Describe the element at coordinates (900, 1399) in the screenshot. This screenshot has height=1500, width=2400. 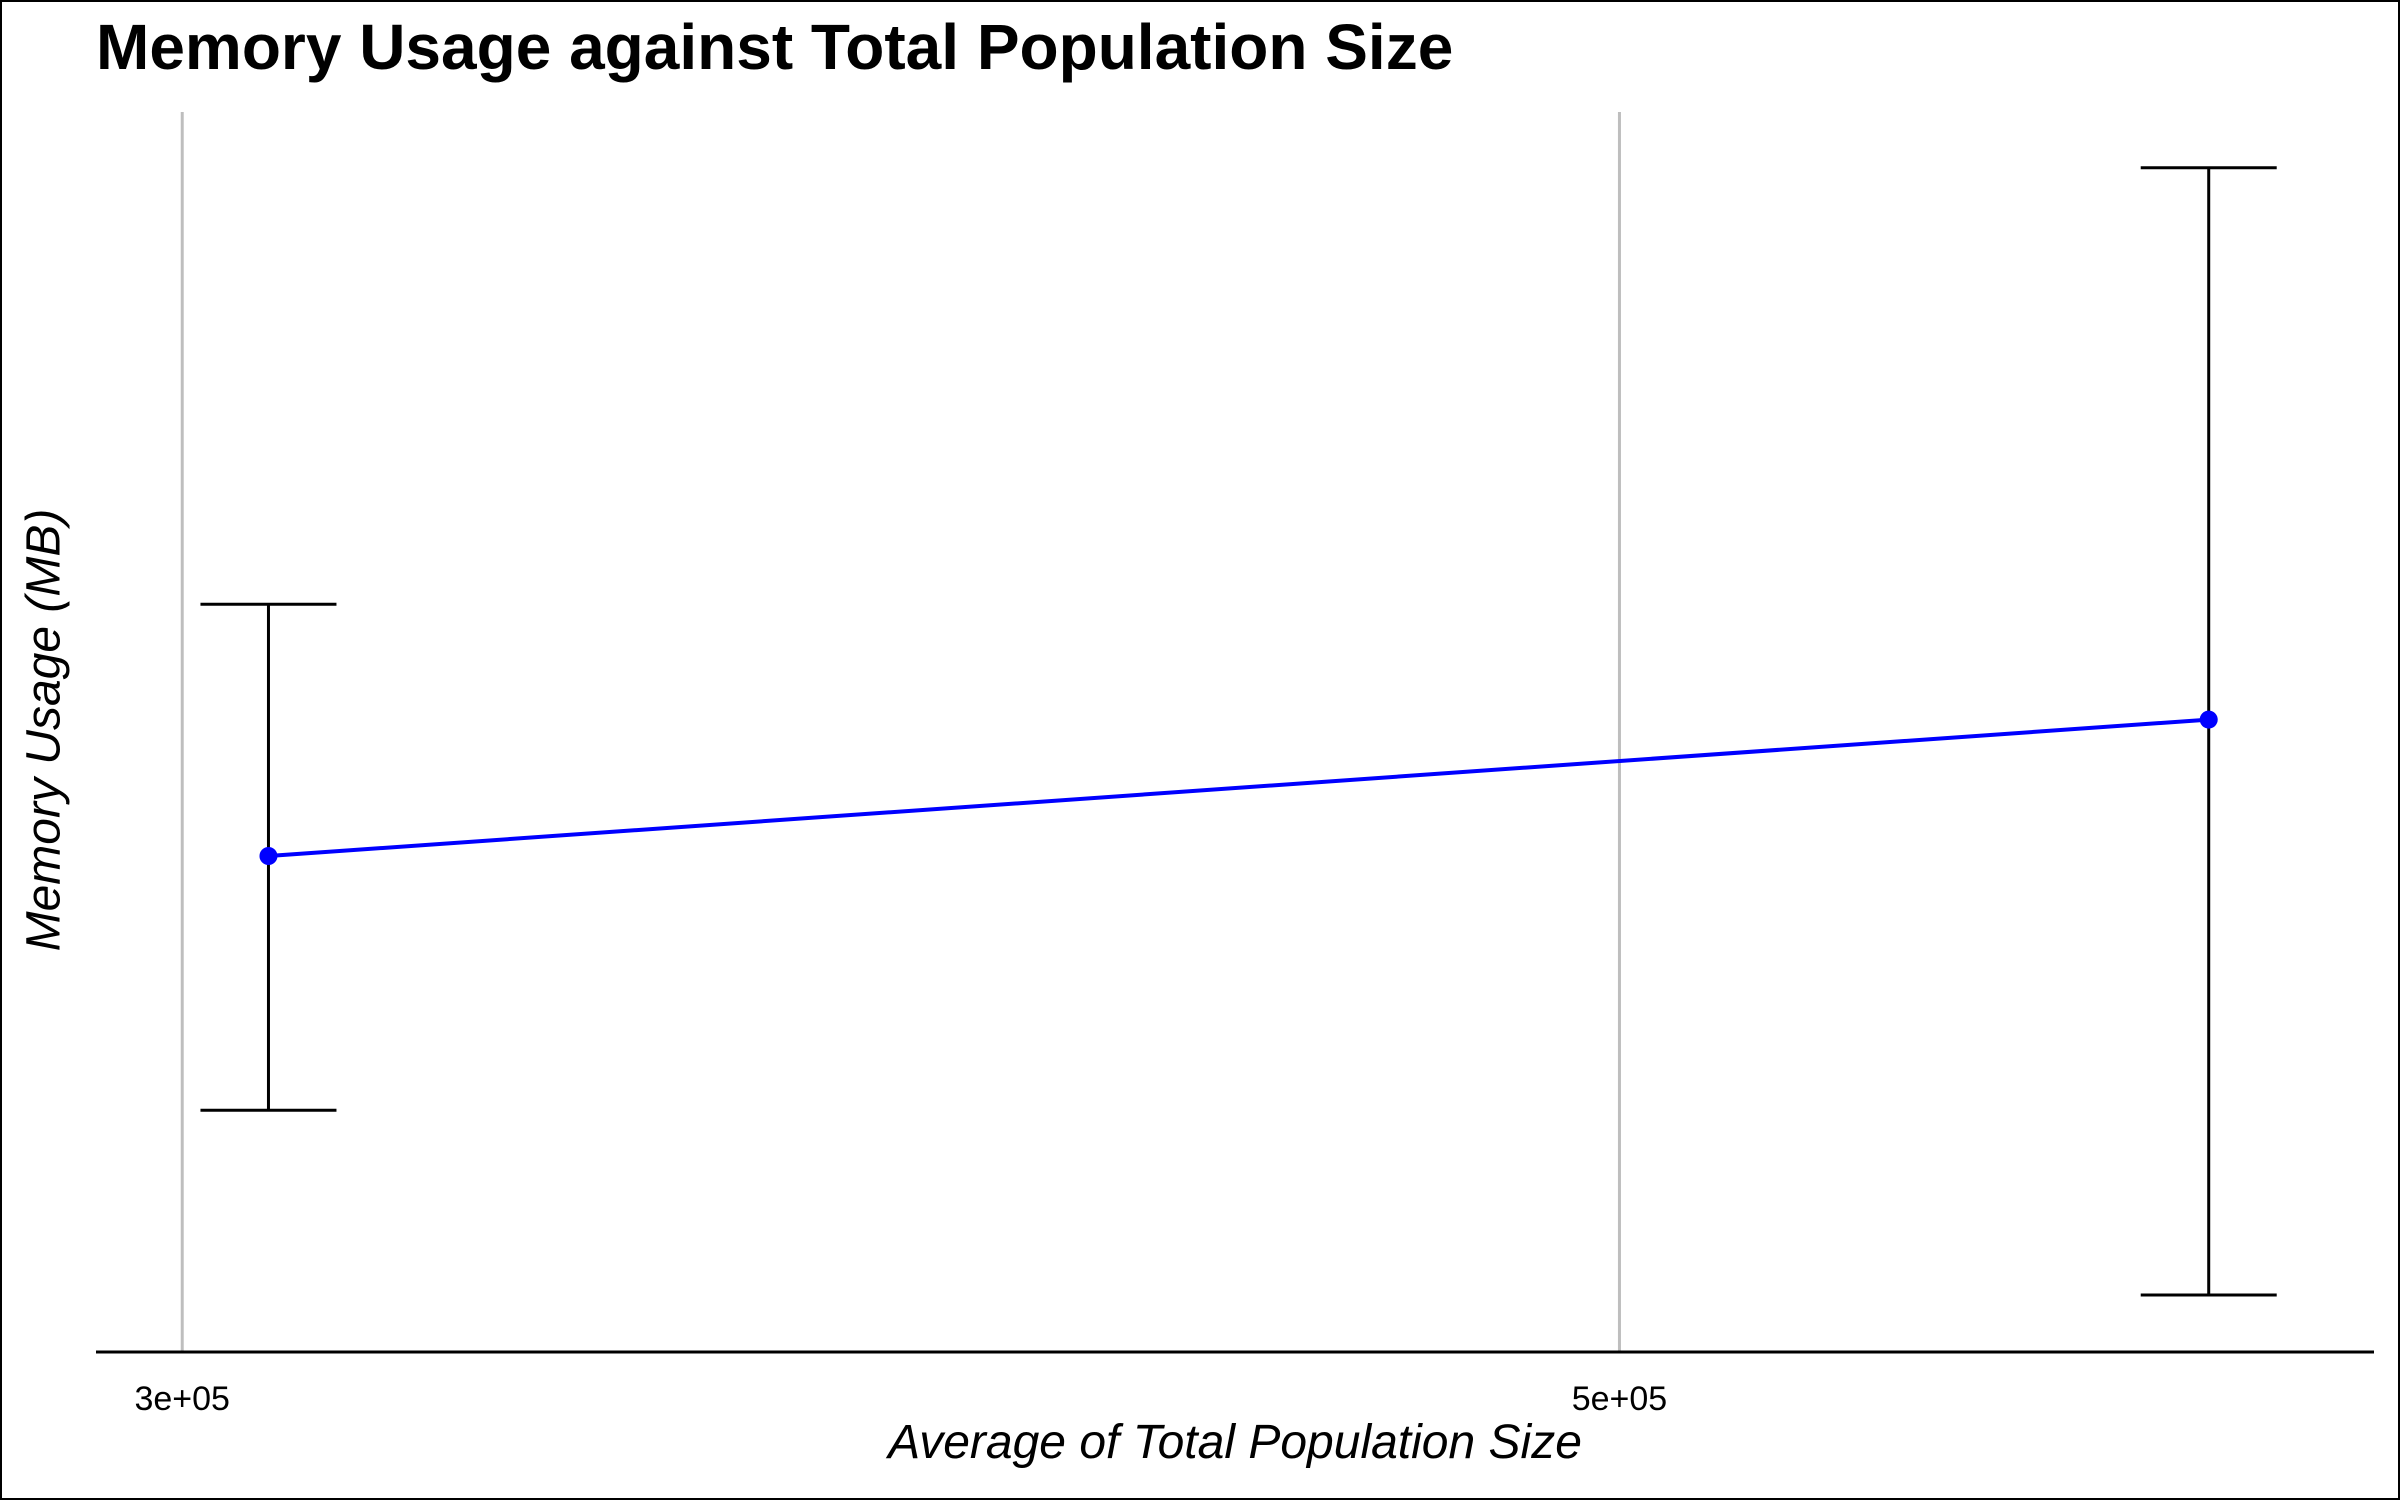
I see `tick-labels: 3e+05 5e+05` at that location.